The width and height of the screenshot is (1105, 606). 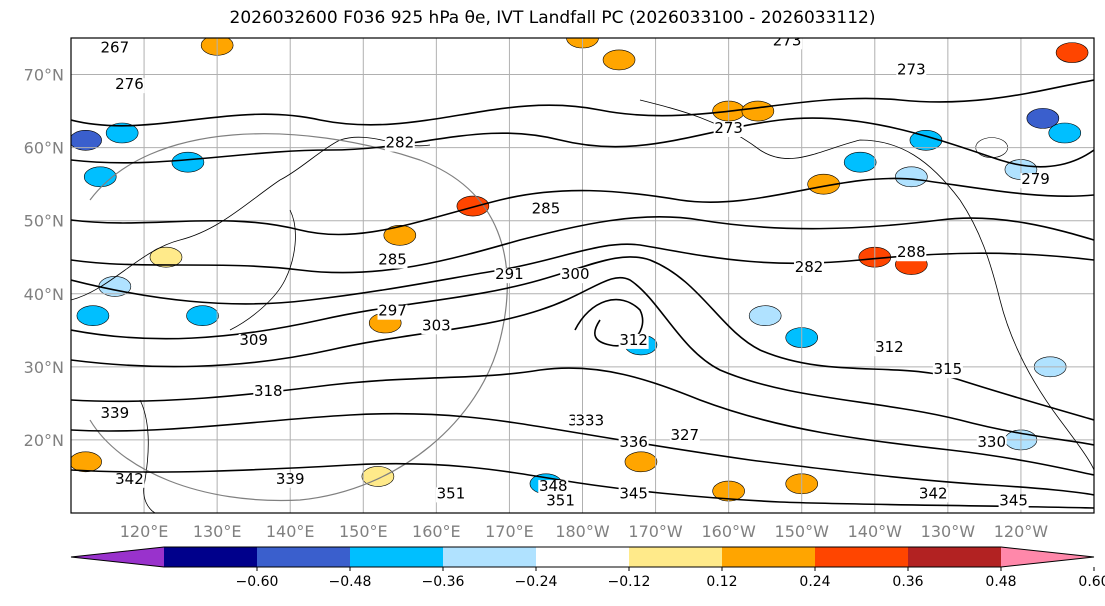 What do you see at coordinates (536, 582) in the screenshot?
I see `colorbar-tick-label: −0.24` at bounding box center [536, 582].